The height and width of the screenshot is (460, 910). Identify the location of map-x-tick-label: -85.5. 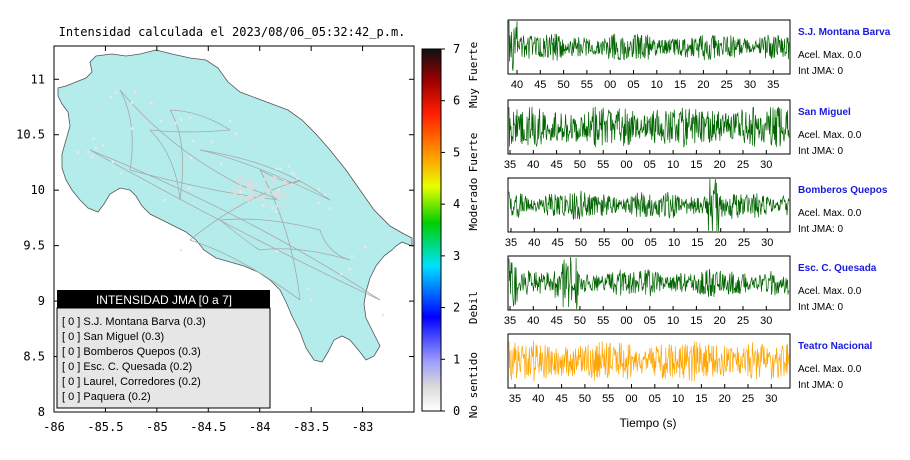
(105, 427).